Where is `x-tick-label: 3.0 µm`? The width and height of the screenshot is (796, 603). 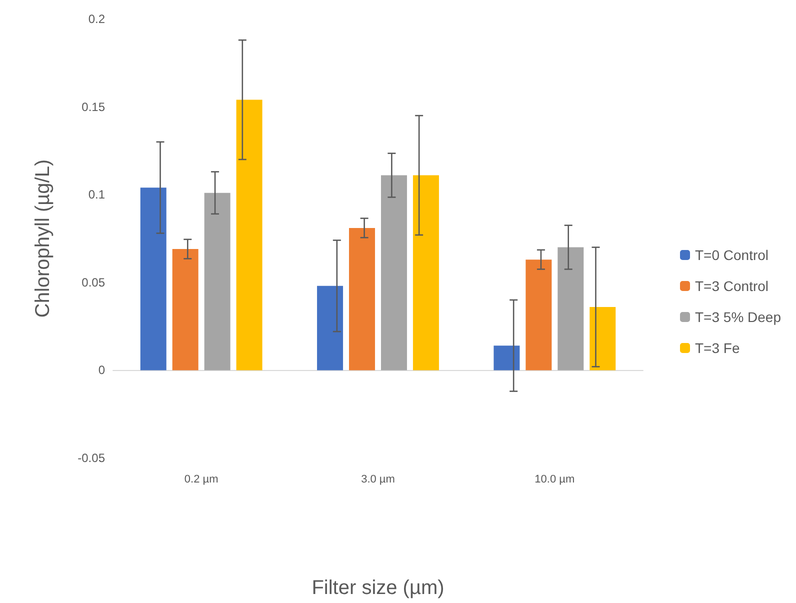
x-tick-label: 3.0 µm is located at coordinates (378, 480).